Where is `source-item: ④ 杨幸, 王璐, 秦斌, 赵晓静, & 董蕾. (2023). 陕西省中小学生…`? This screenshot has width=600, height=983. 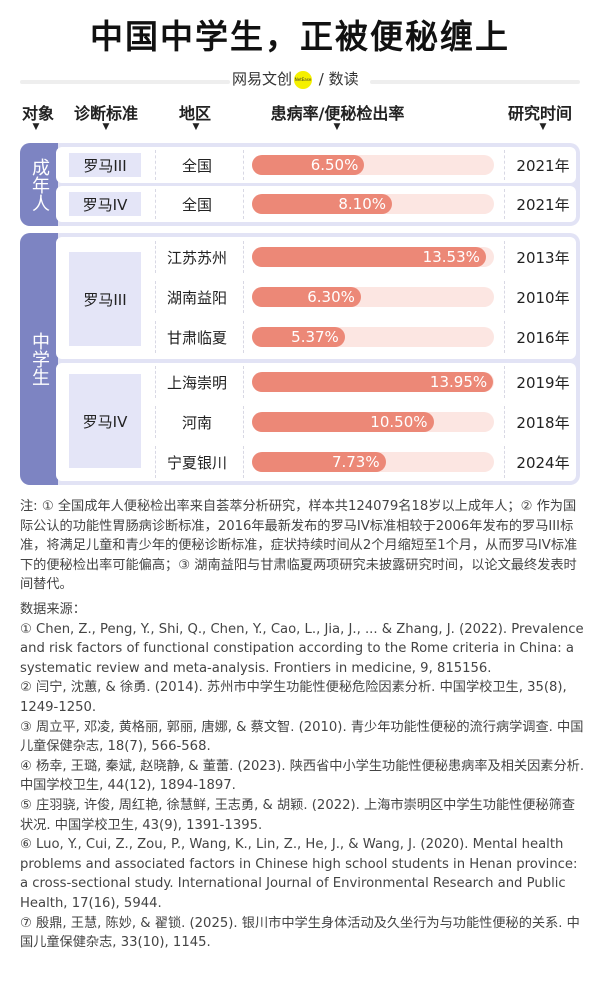
source-item: ④ 杨幸, 王璐, 秦斌, 赵晓静, & 董蕾. (2023). 陕西省中小学生… is located at coordinates (302, 776).